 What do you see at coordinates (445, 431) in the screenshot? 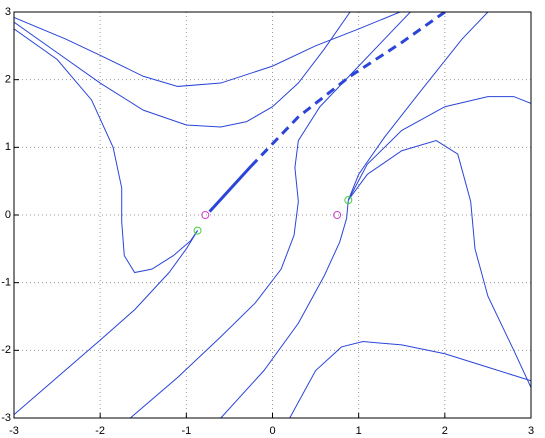
I see `x-tick-label: 2` at bounding box center [445, 431].